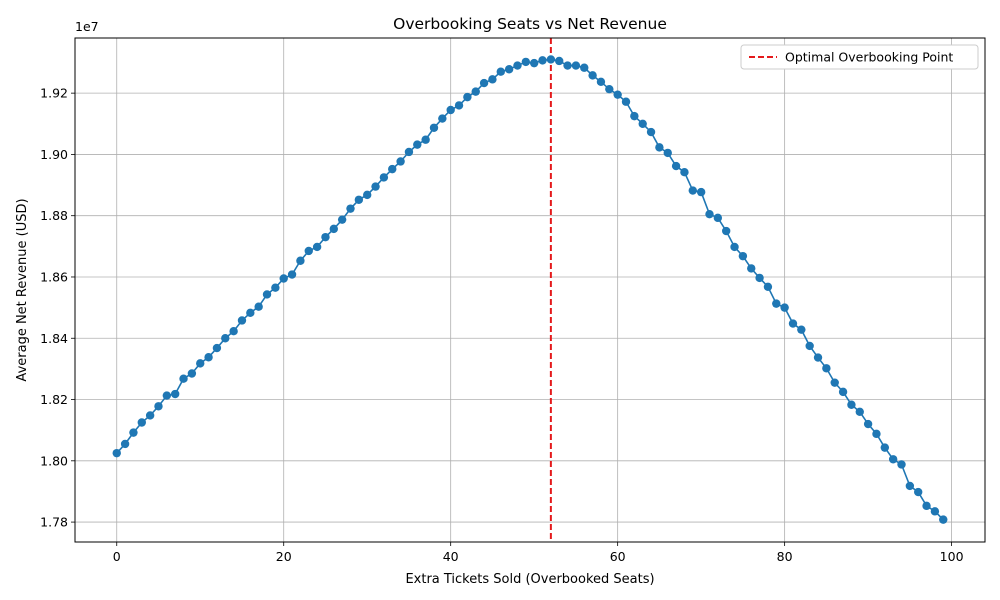 This screenshot has height=600, width=1000. I want to click on x-ticks: 0 20 40 60 80 100, so click(538, 553).